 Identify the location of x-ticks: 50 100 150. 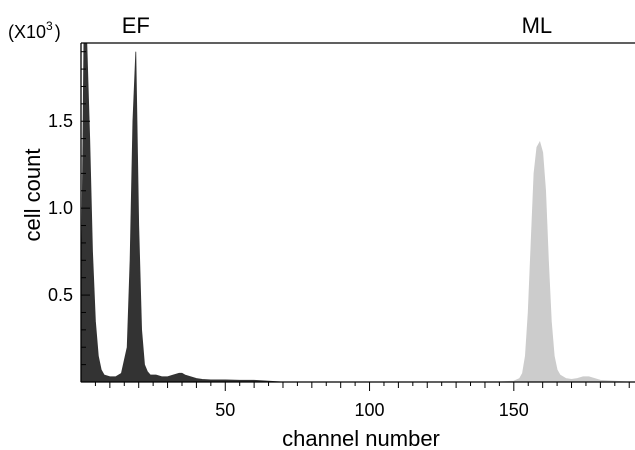
(362, 401).